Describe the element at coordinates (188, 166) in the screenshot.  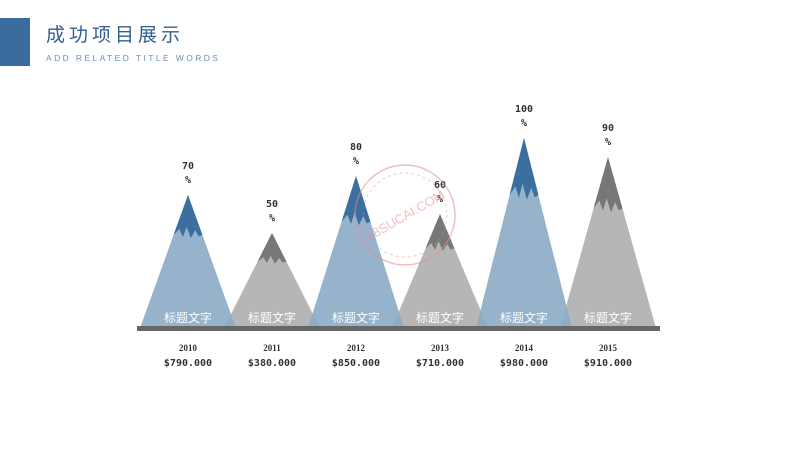
I see `value-label-number: 70` at that location.